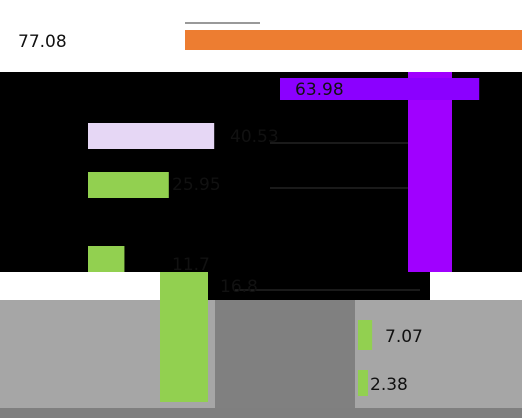 The height and width of the screenshot is (418, 522). What do you see at coordinates (487, 172) in the screenshot?
I see `dark-panel-right` at bounding box center [487, 172].